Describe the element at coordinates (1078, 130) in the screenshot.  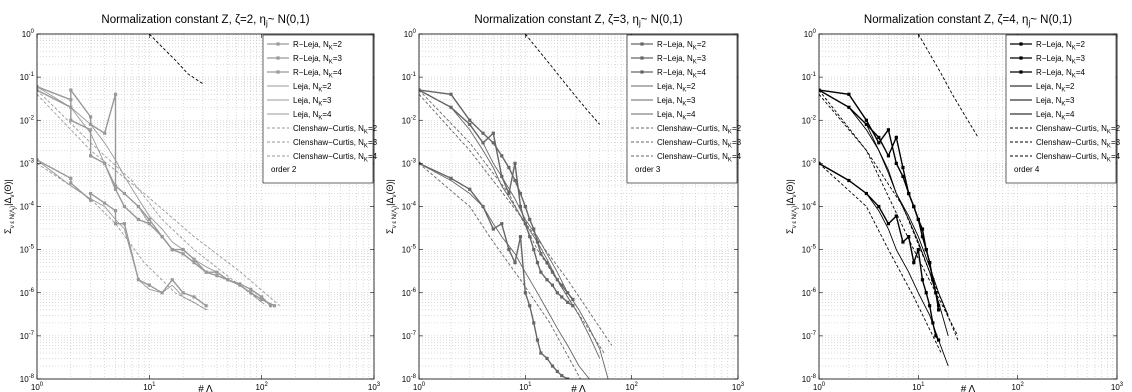
I see `legend-label: Clenshaw−Curtis, NK=2` at that location.